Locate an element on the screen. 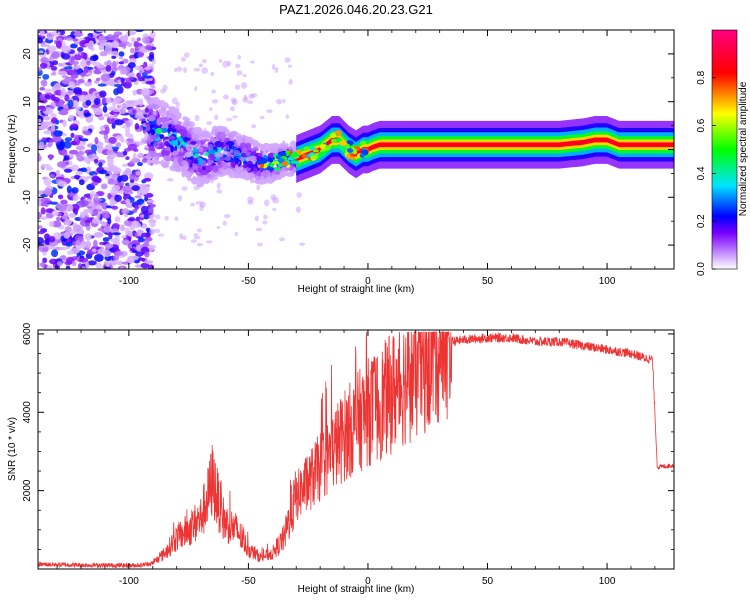 Image resolution: width=750 pixels, height=600 pixels. y-tick-label: -20 is located at coordinates (27, 244).